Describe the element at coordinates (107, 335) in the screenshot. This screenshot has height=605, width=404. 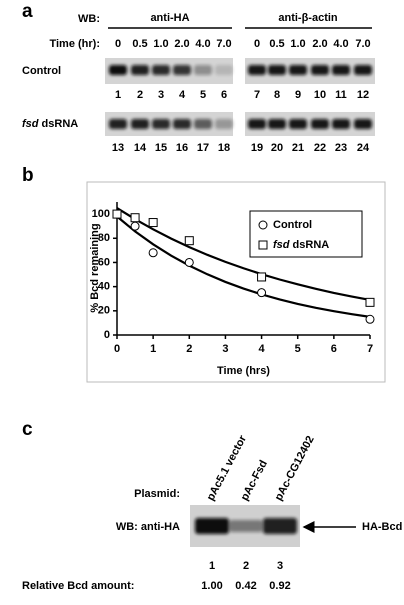
I see `y-tick-label: 0` at that location.